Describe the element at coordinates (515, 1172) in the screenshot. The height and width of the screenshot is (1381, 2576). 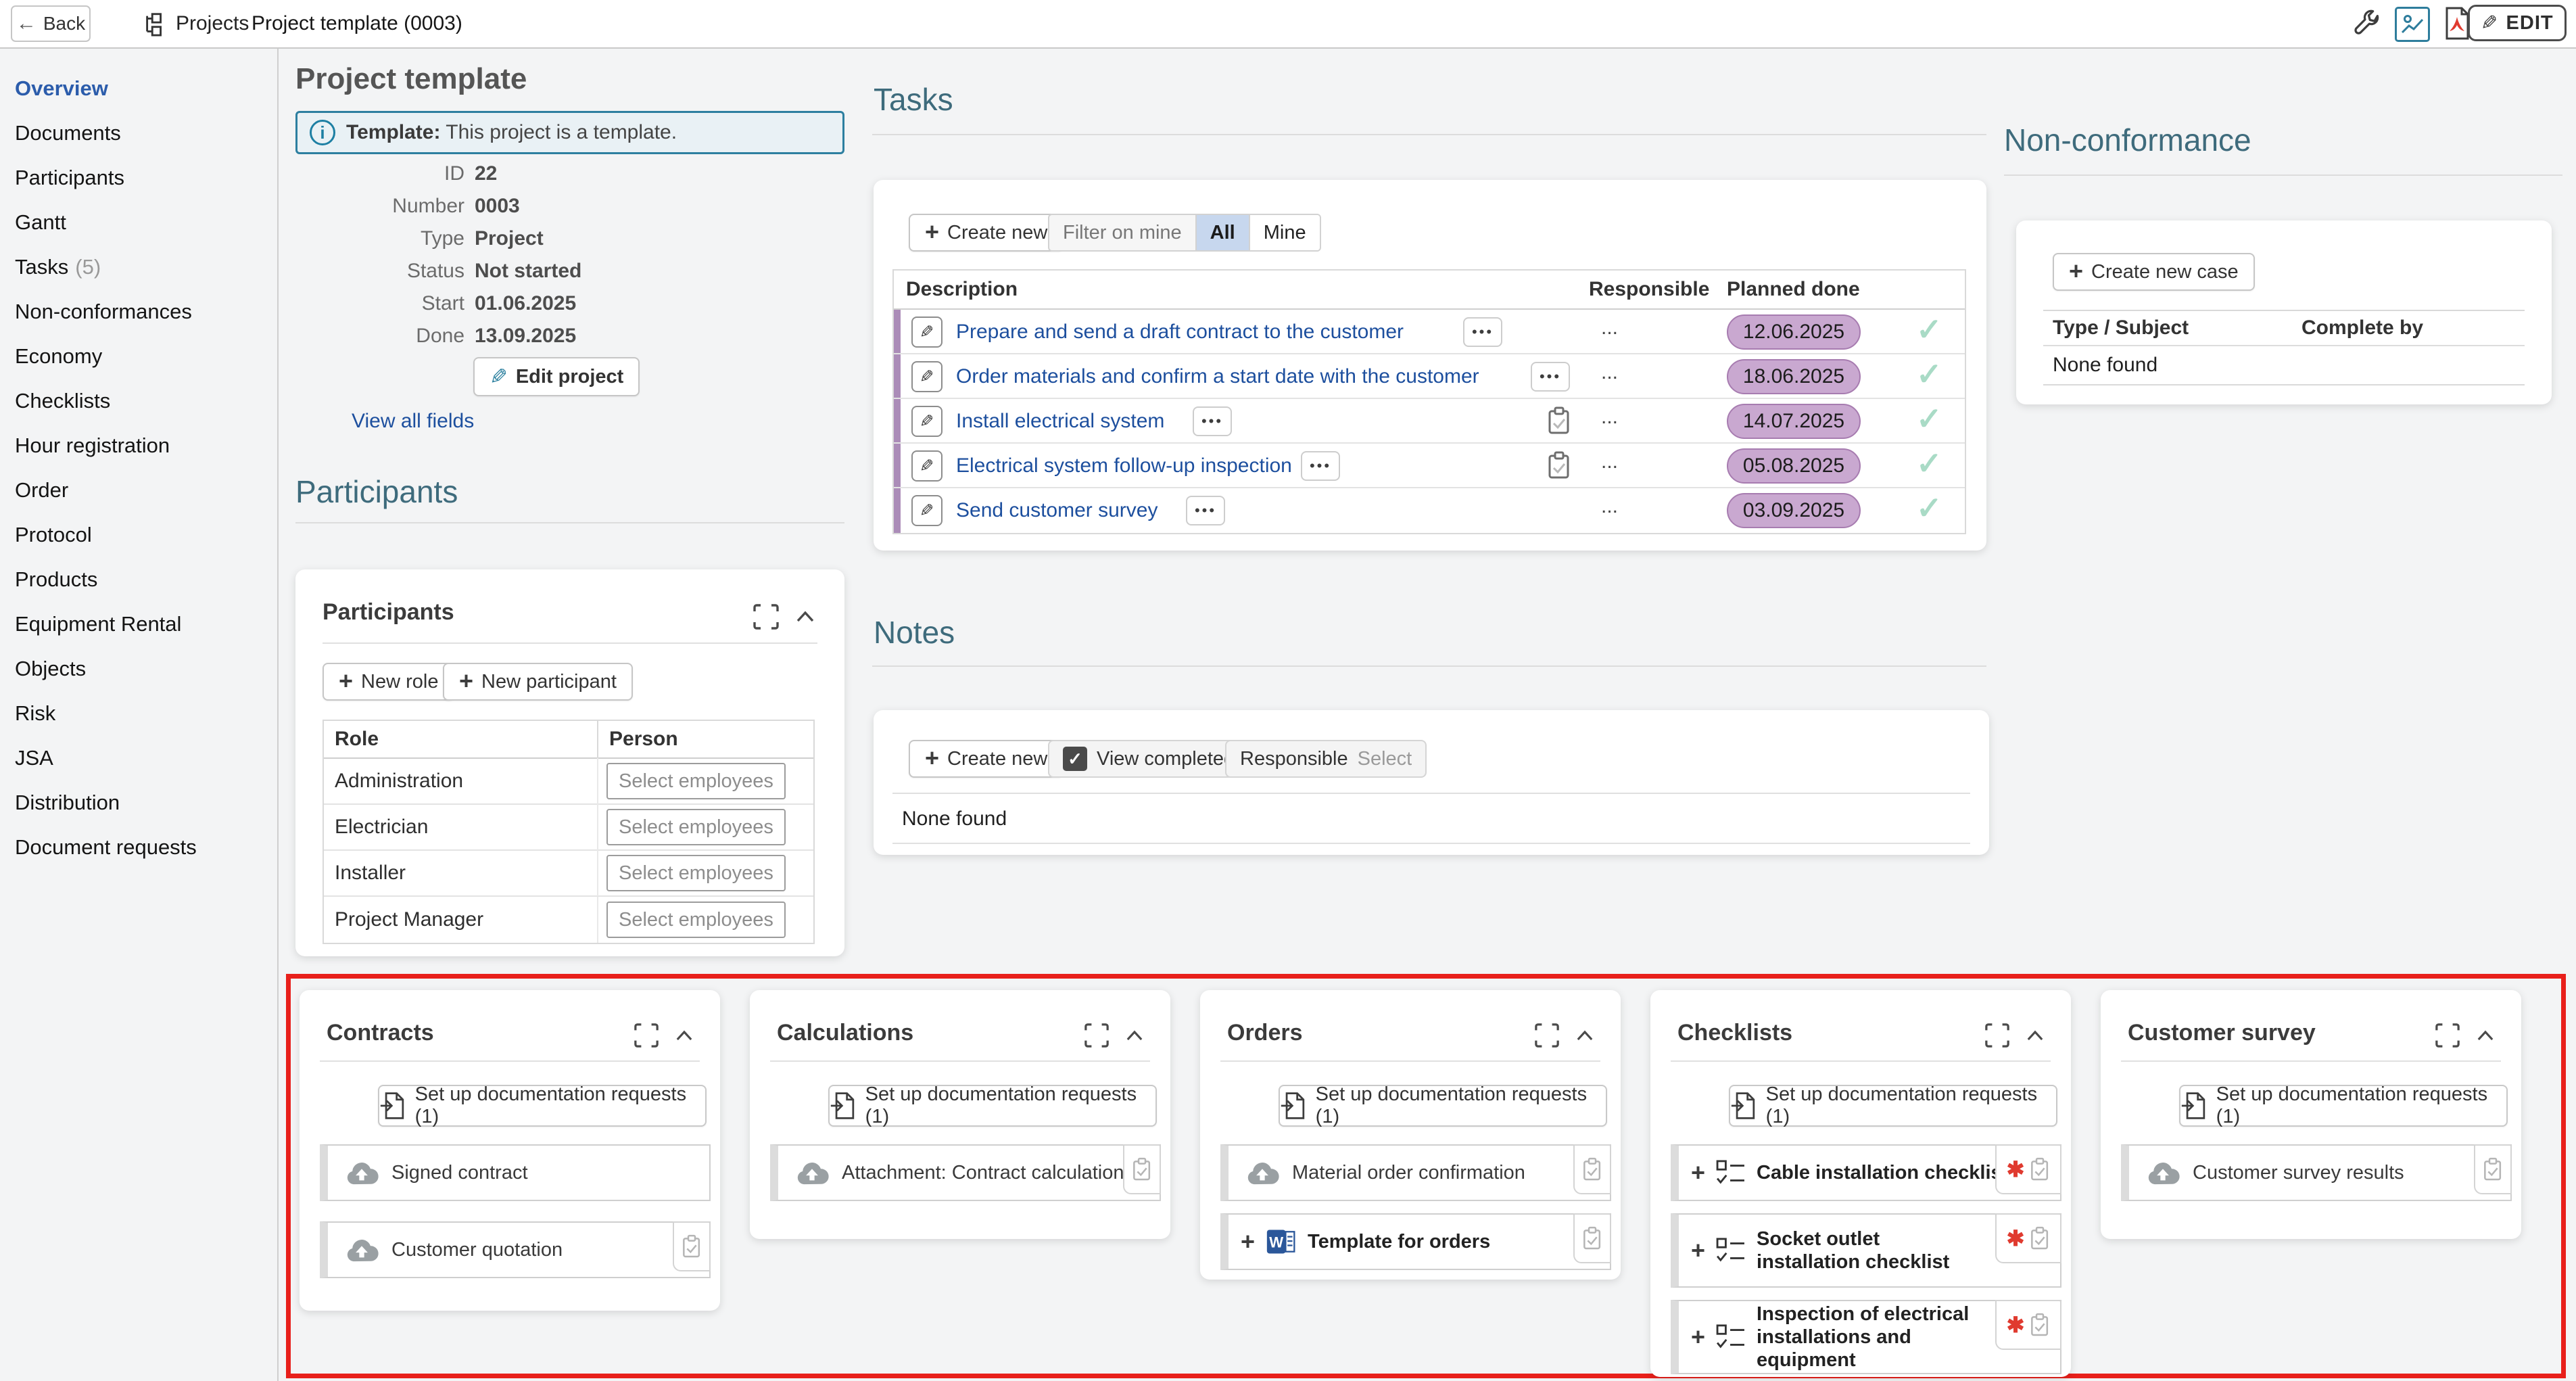
I see `upload-dropzone: Signed contract` at that location.